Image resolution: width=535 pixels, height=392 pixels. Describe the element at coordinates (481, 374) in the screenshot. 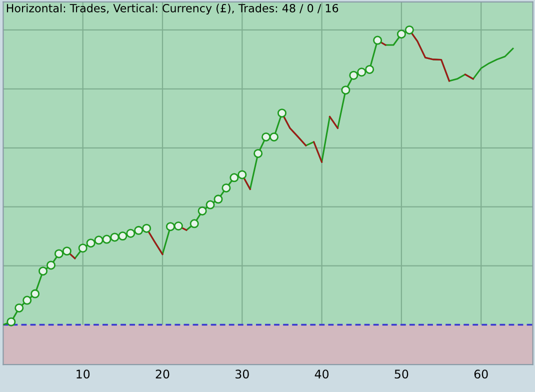

I see `x-tick-label: 60` at that location.